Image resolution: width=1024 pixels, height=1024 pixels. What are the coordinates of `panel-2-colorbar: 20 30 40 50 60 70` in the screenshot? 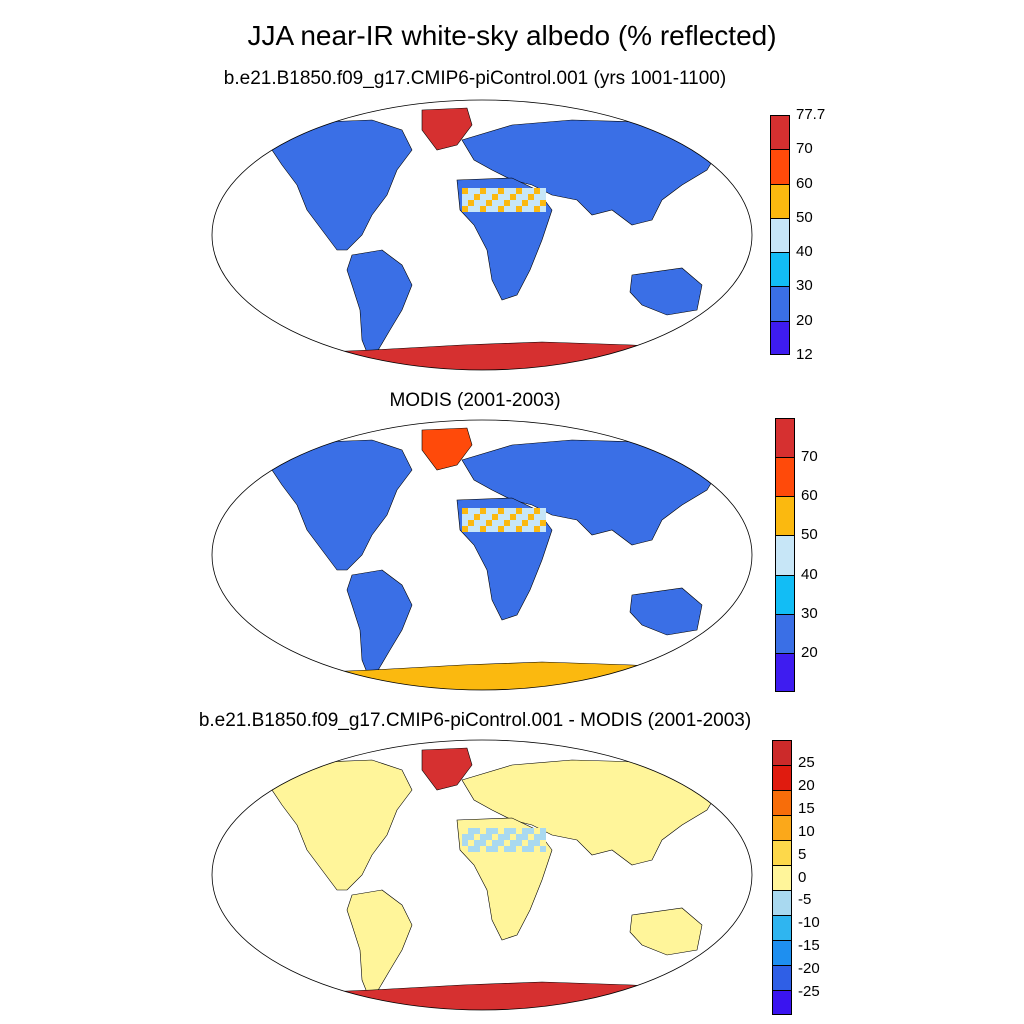 It's located at (805, 555).